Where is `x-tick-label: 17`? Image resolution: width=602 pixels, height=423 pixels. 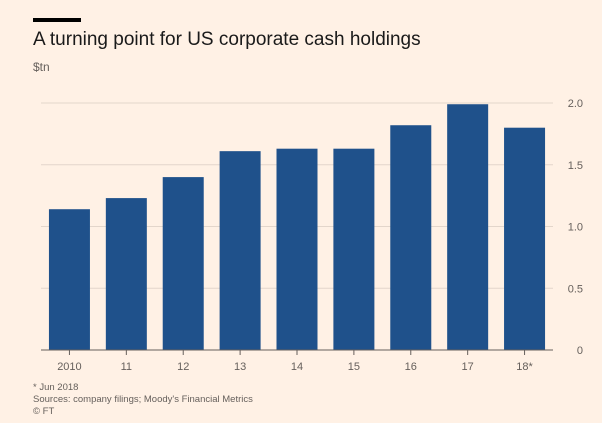
x-tick-label: 17 is located at coordinates (468, 367).